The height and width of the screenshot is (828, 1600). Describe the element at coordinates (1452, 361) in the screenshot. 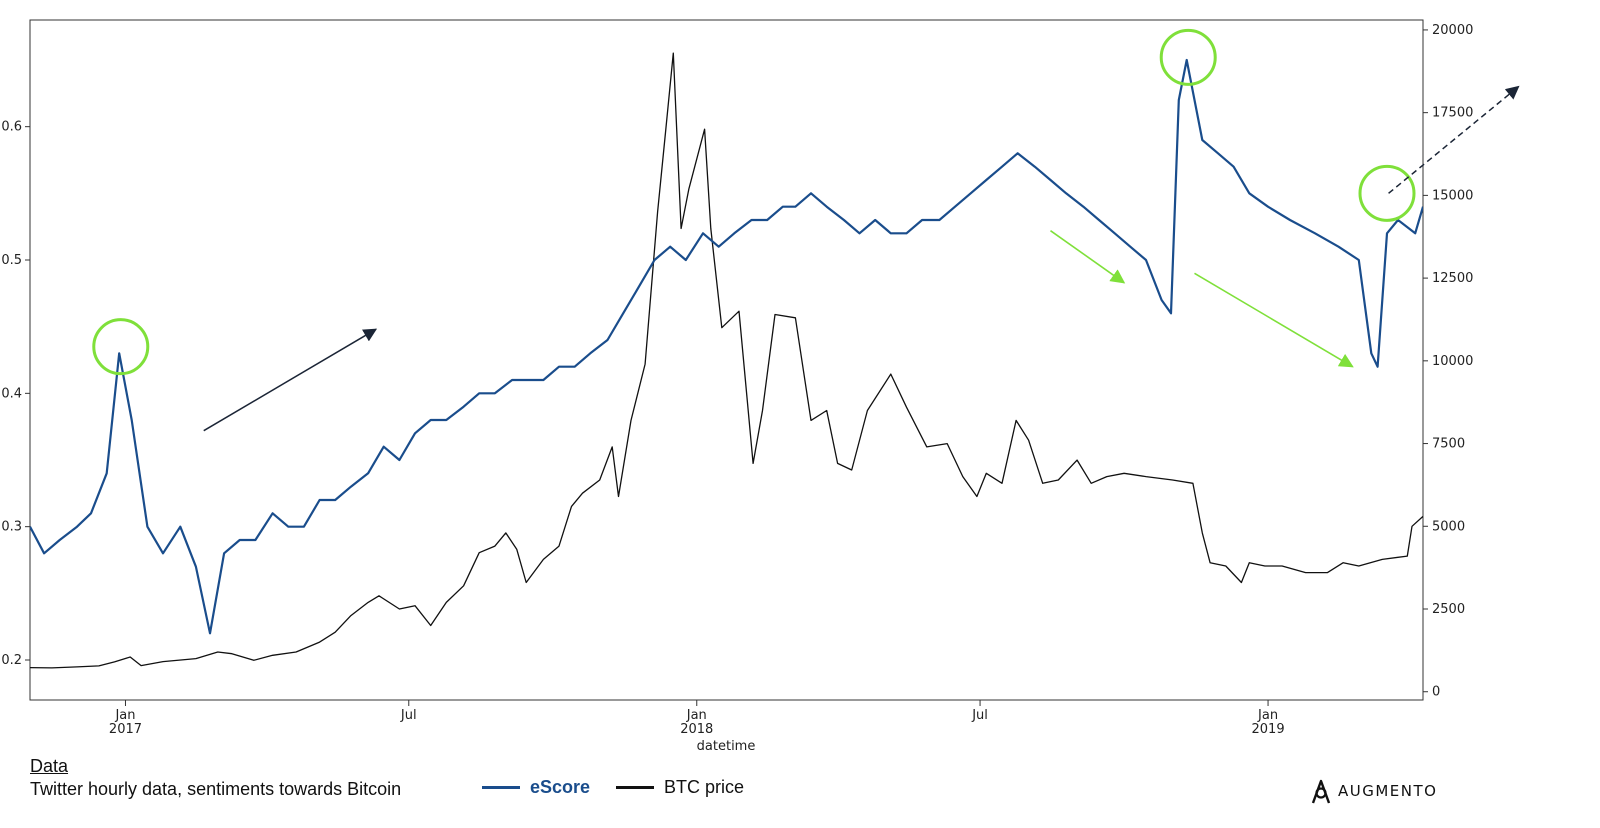

I see `right-axis-tick-label: 10000` at that location.